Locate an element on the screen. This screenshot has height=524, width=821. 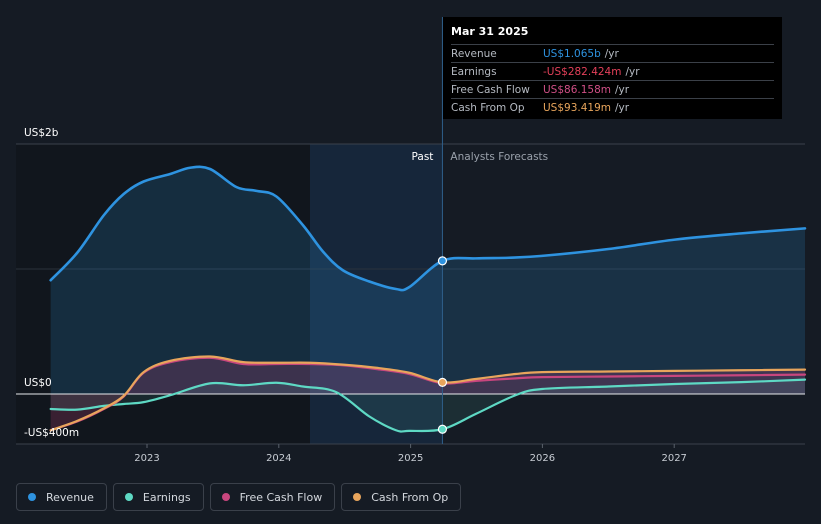
tooltip-value: US$93.419m is located at coordinates (577, 107).